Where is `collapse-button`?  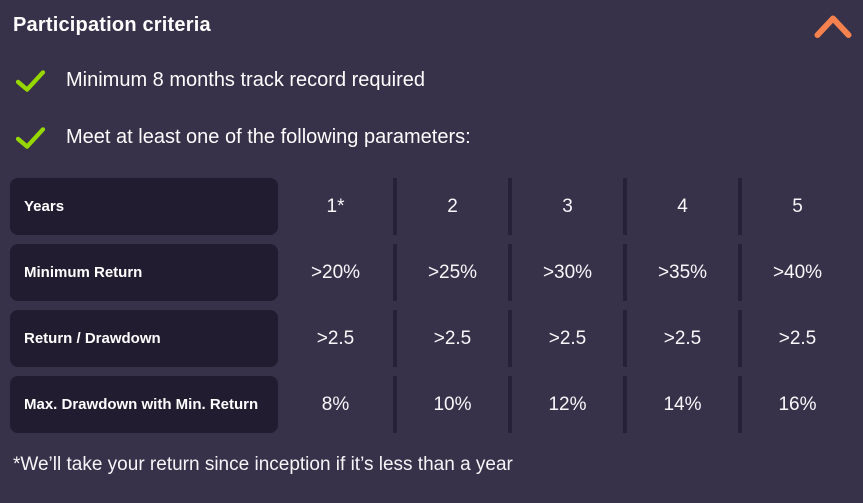
collapse-button is located at coordinates (833, 26).